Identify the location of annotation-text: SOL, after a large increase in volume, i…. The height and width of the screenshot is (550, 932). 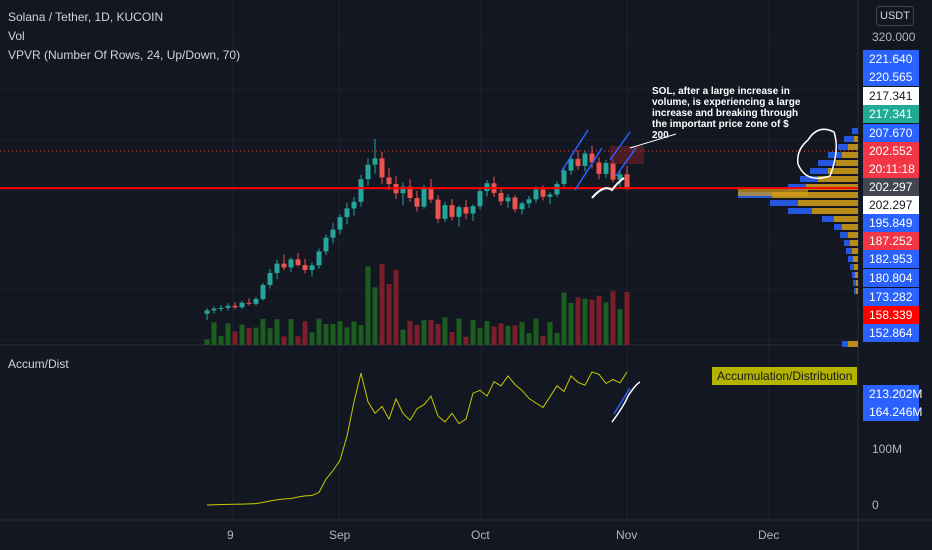
(726, 113).